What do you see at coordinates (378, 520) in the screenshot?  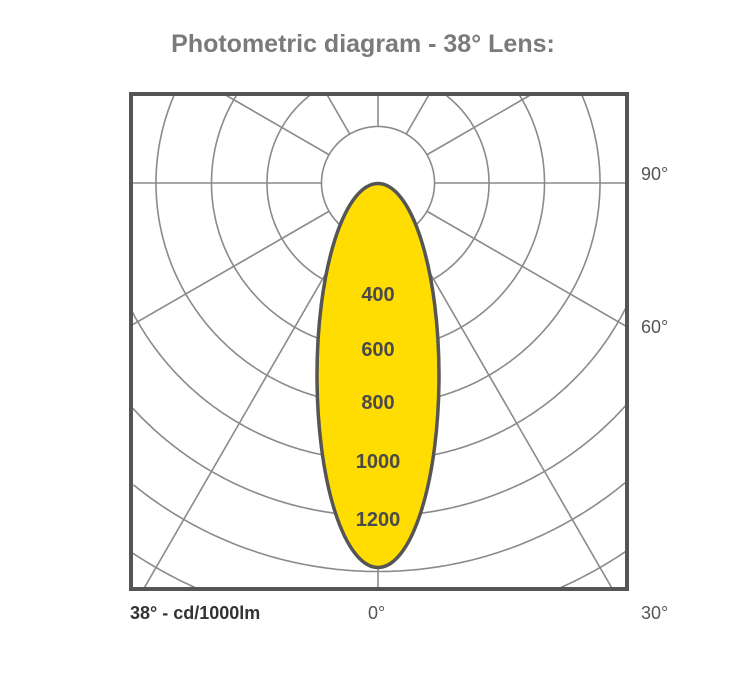 I see `intensity-label: 1200` at bounding box center [378, 520].